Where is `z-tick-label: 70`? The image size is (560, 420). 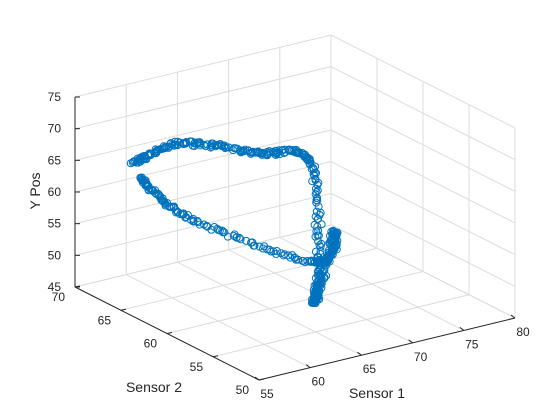
z-tick-label: 70 is located at coordinates (55, 129).